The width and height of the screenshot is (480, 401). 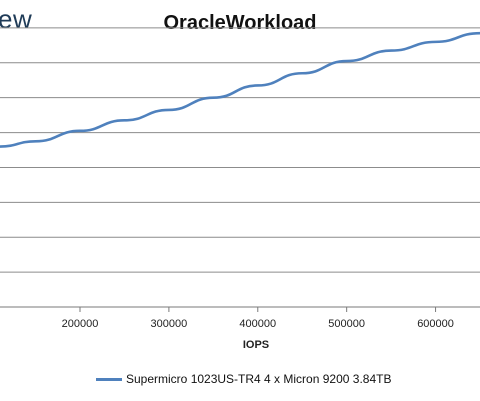 I want to click on x-axis-label: IOPS, so click(x=256, y=345).